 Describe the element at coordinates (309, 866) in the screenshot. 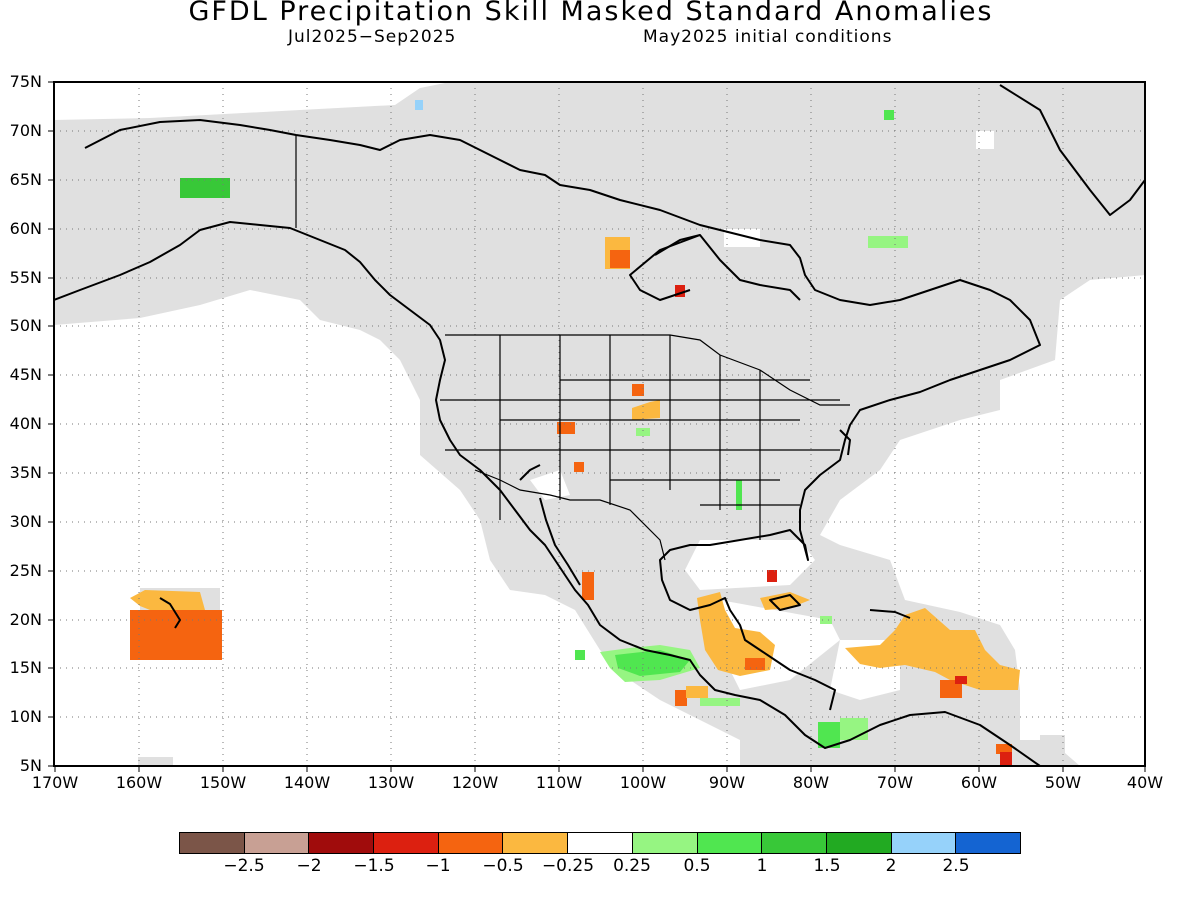

I see `legend-tick-label: −2` at that location.